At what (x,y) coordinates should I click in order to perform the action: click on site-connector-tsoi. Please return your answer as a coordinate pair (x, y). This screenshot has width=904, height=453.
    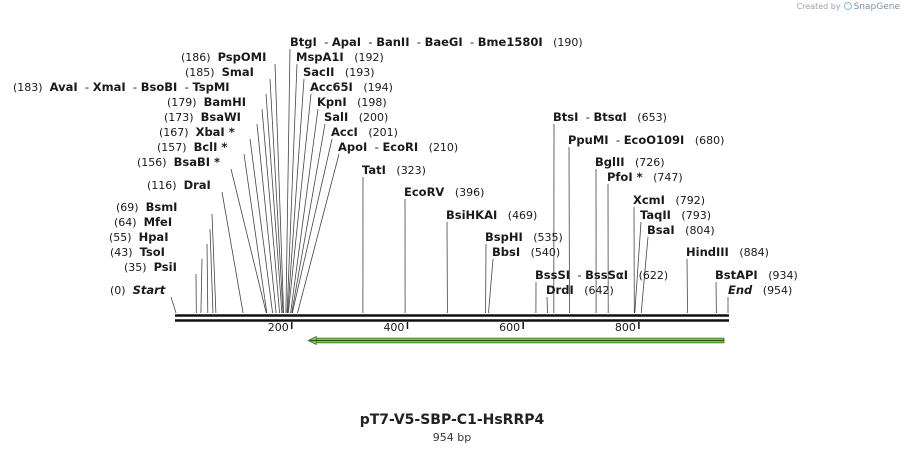
    Looking at the image, I should click on (201, 286).